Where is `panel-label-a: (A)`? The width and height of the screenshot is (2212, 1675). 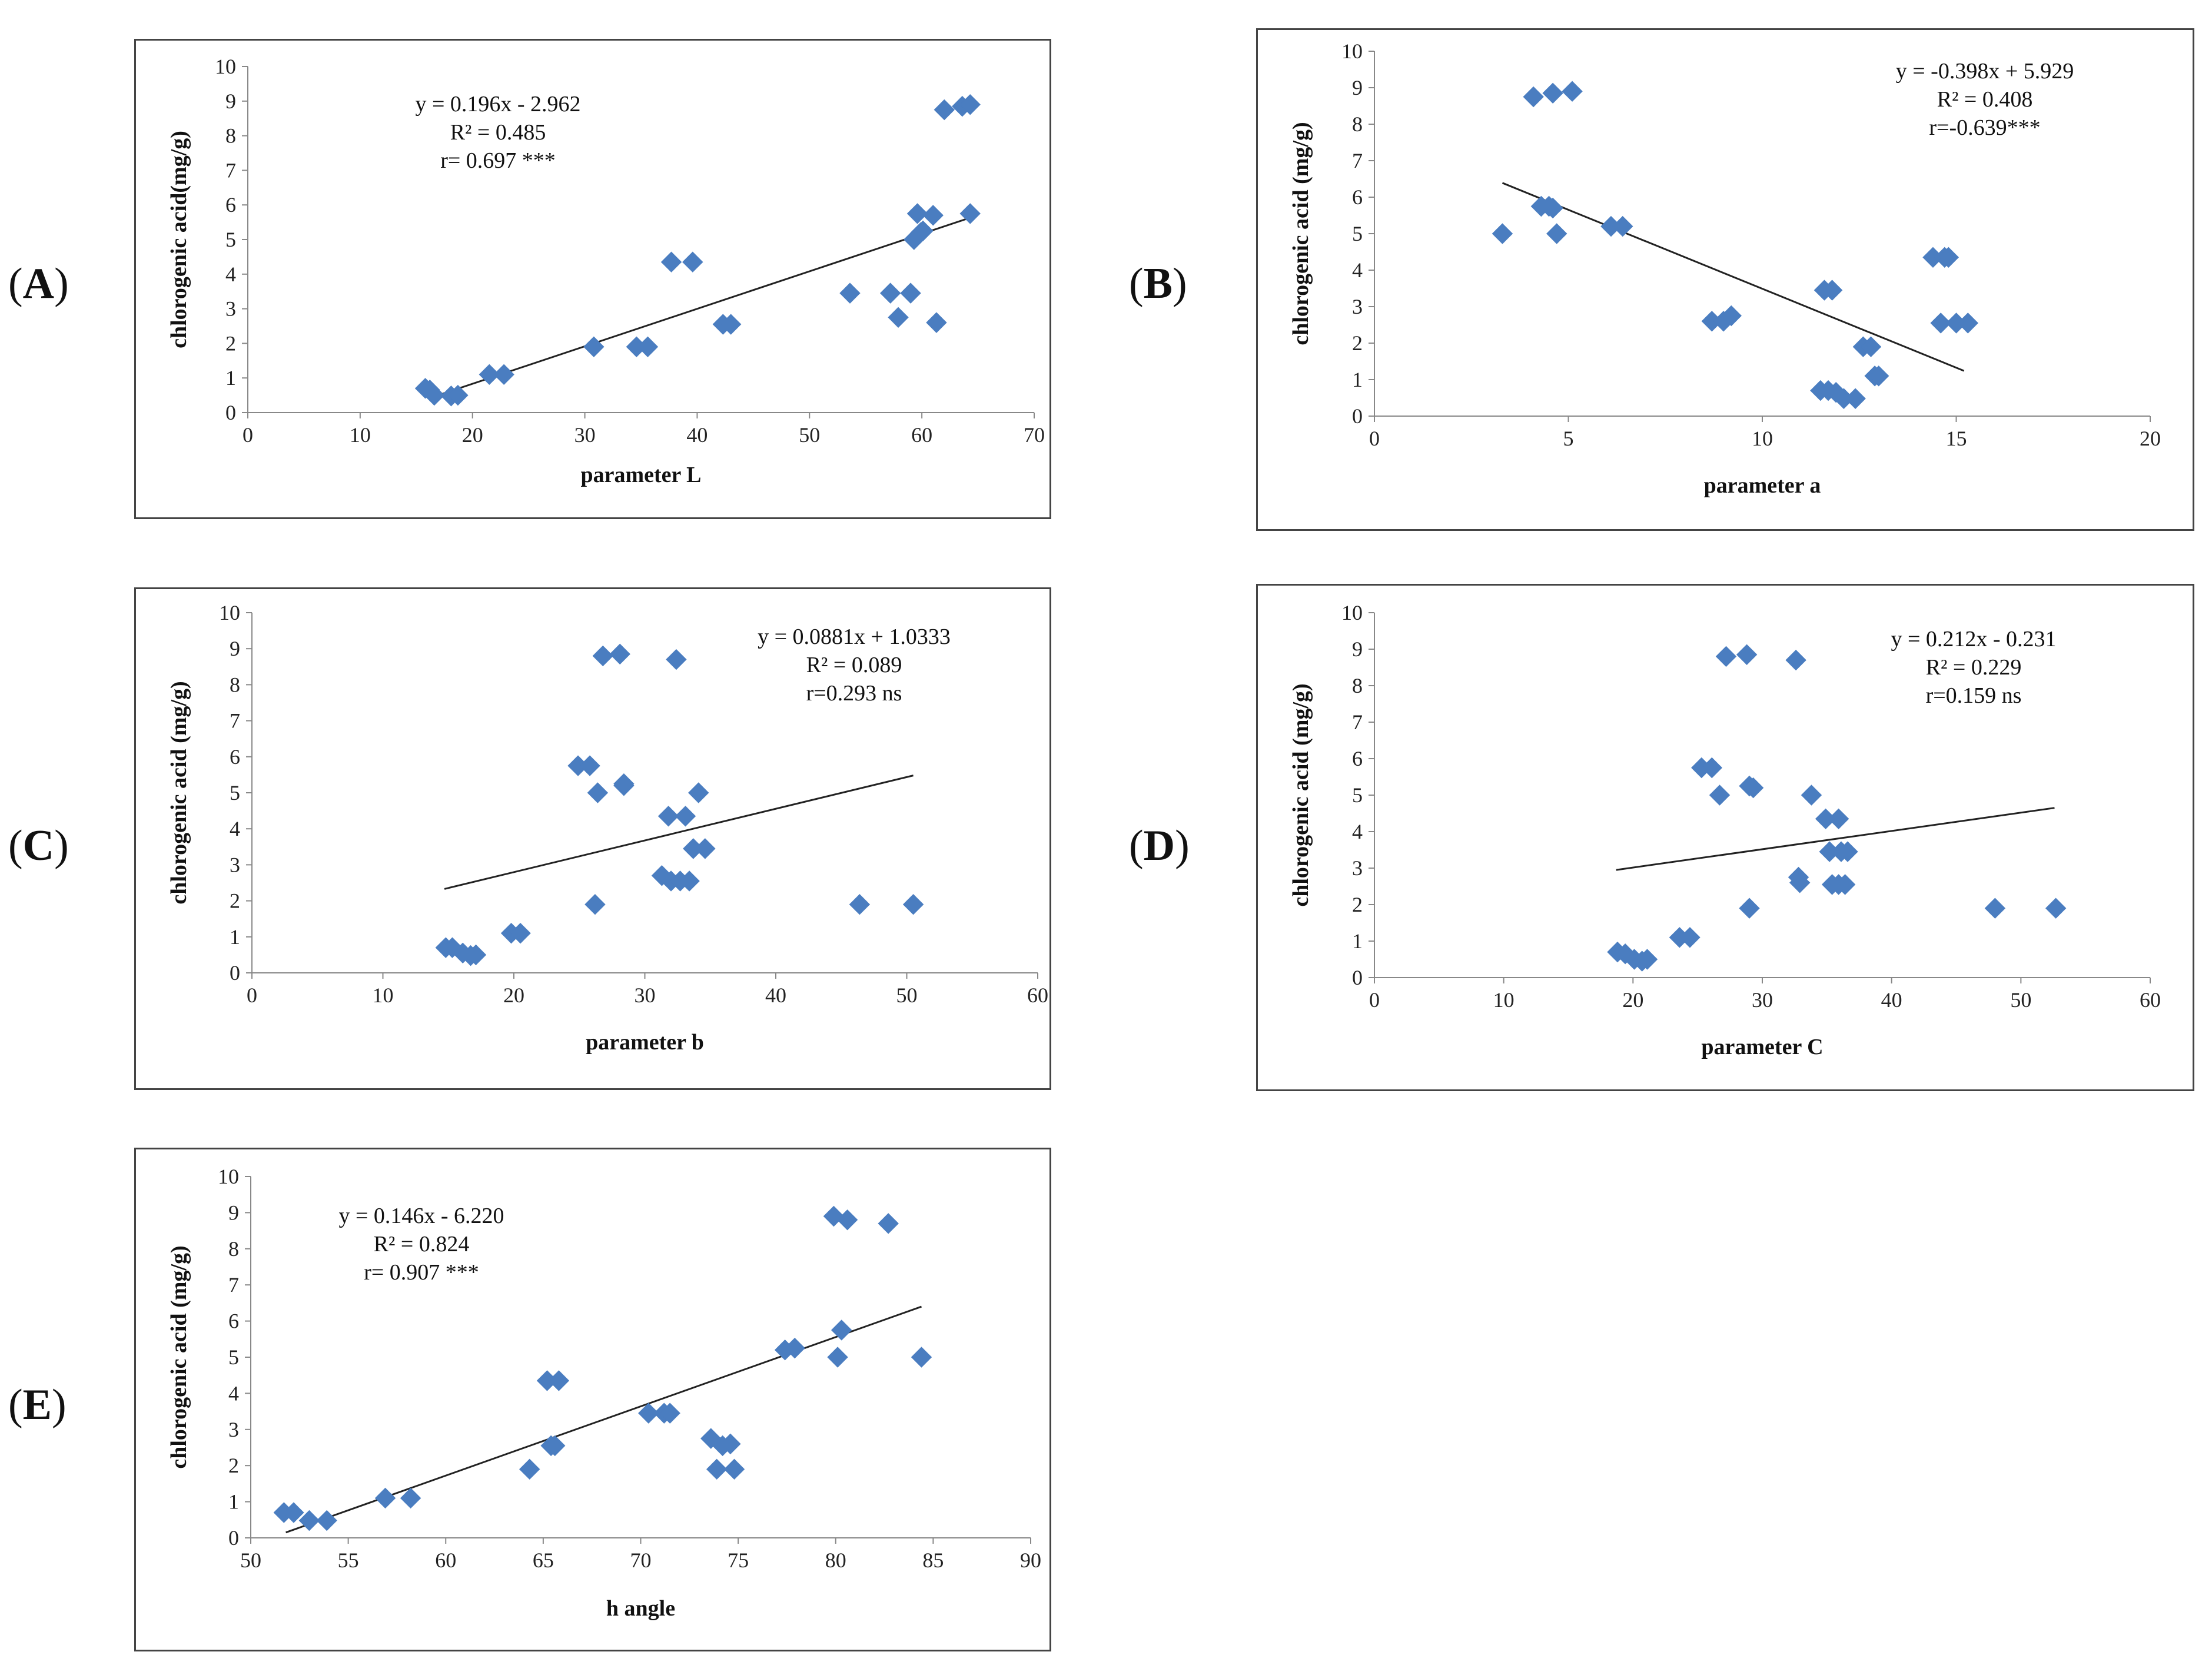 panel-label-a: (A) is located at coordinates (39, 284).